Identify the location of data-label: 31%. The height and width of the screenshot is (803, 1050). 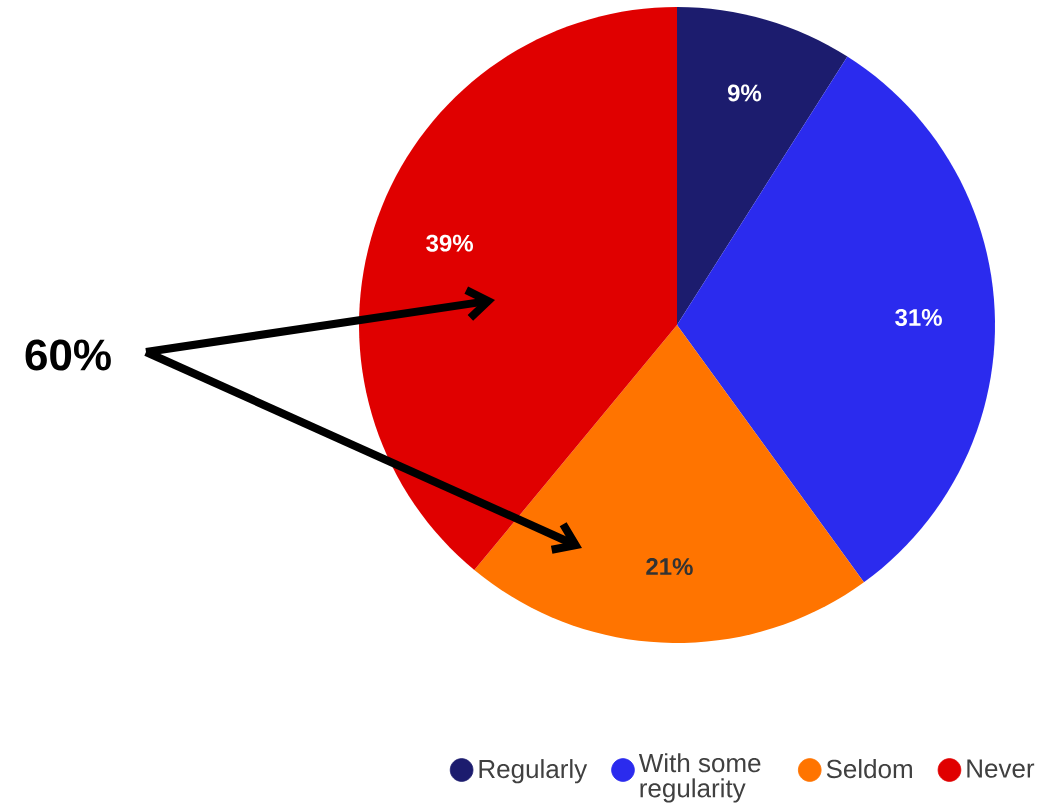
(918, 317).